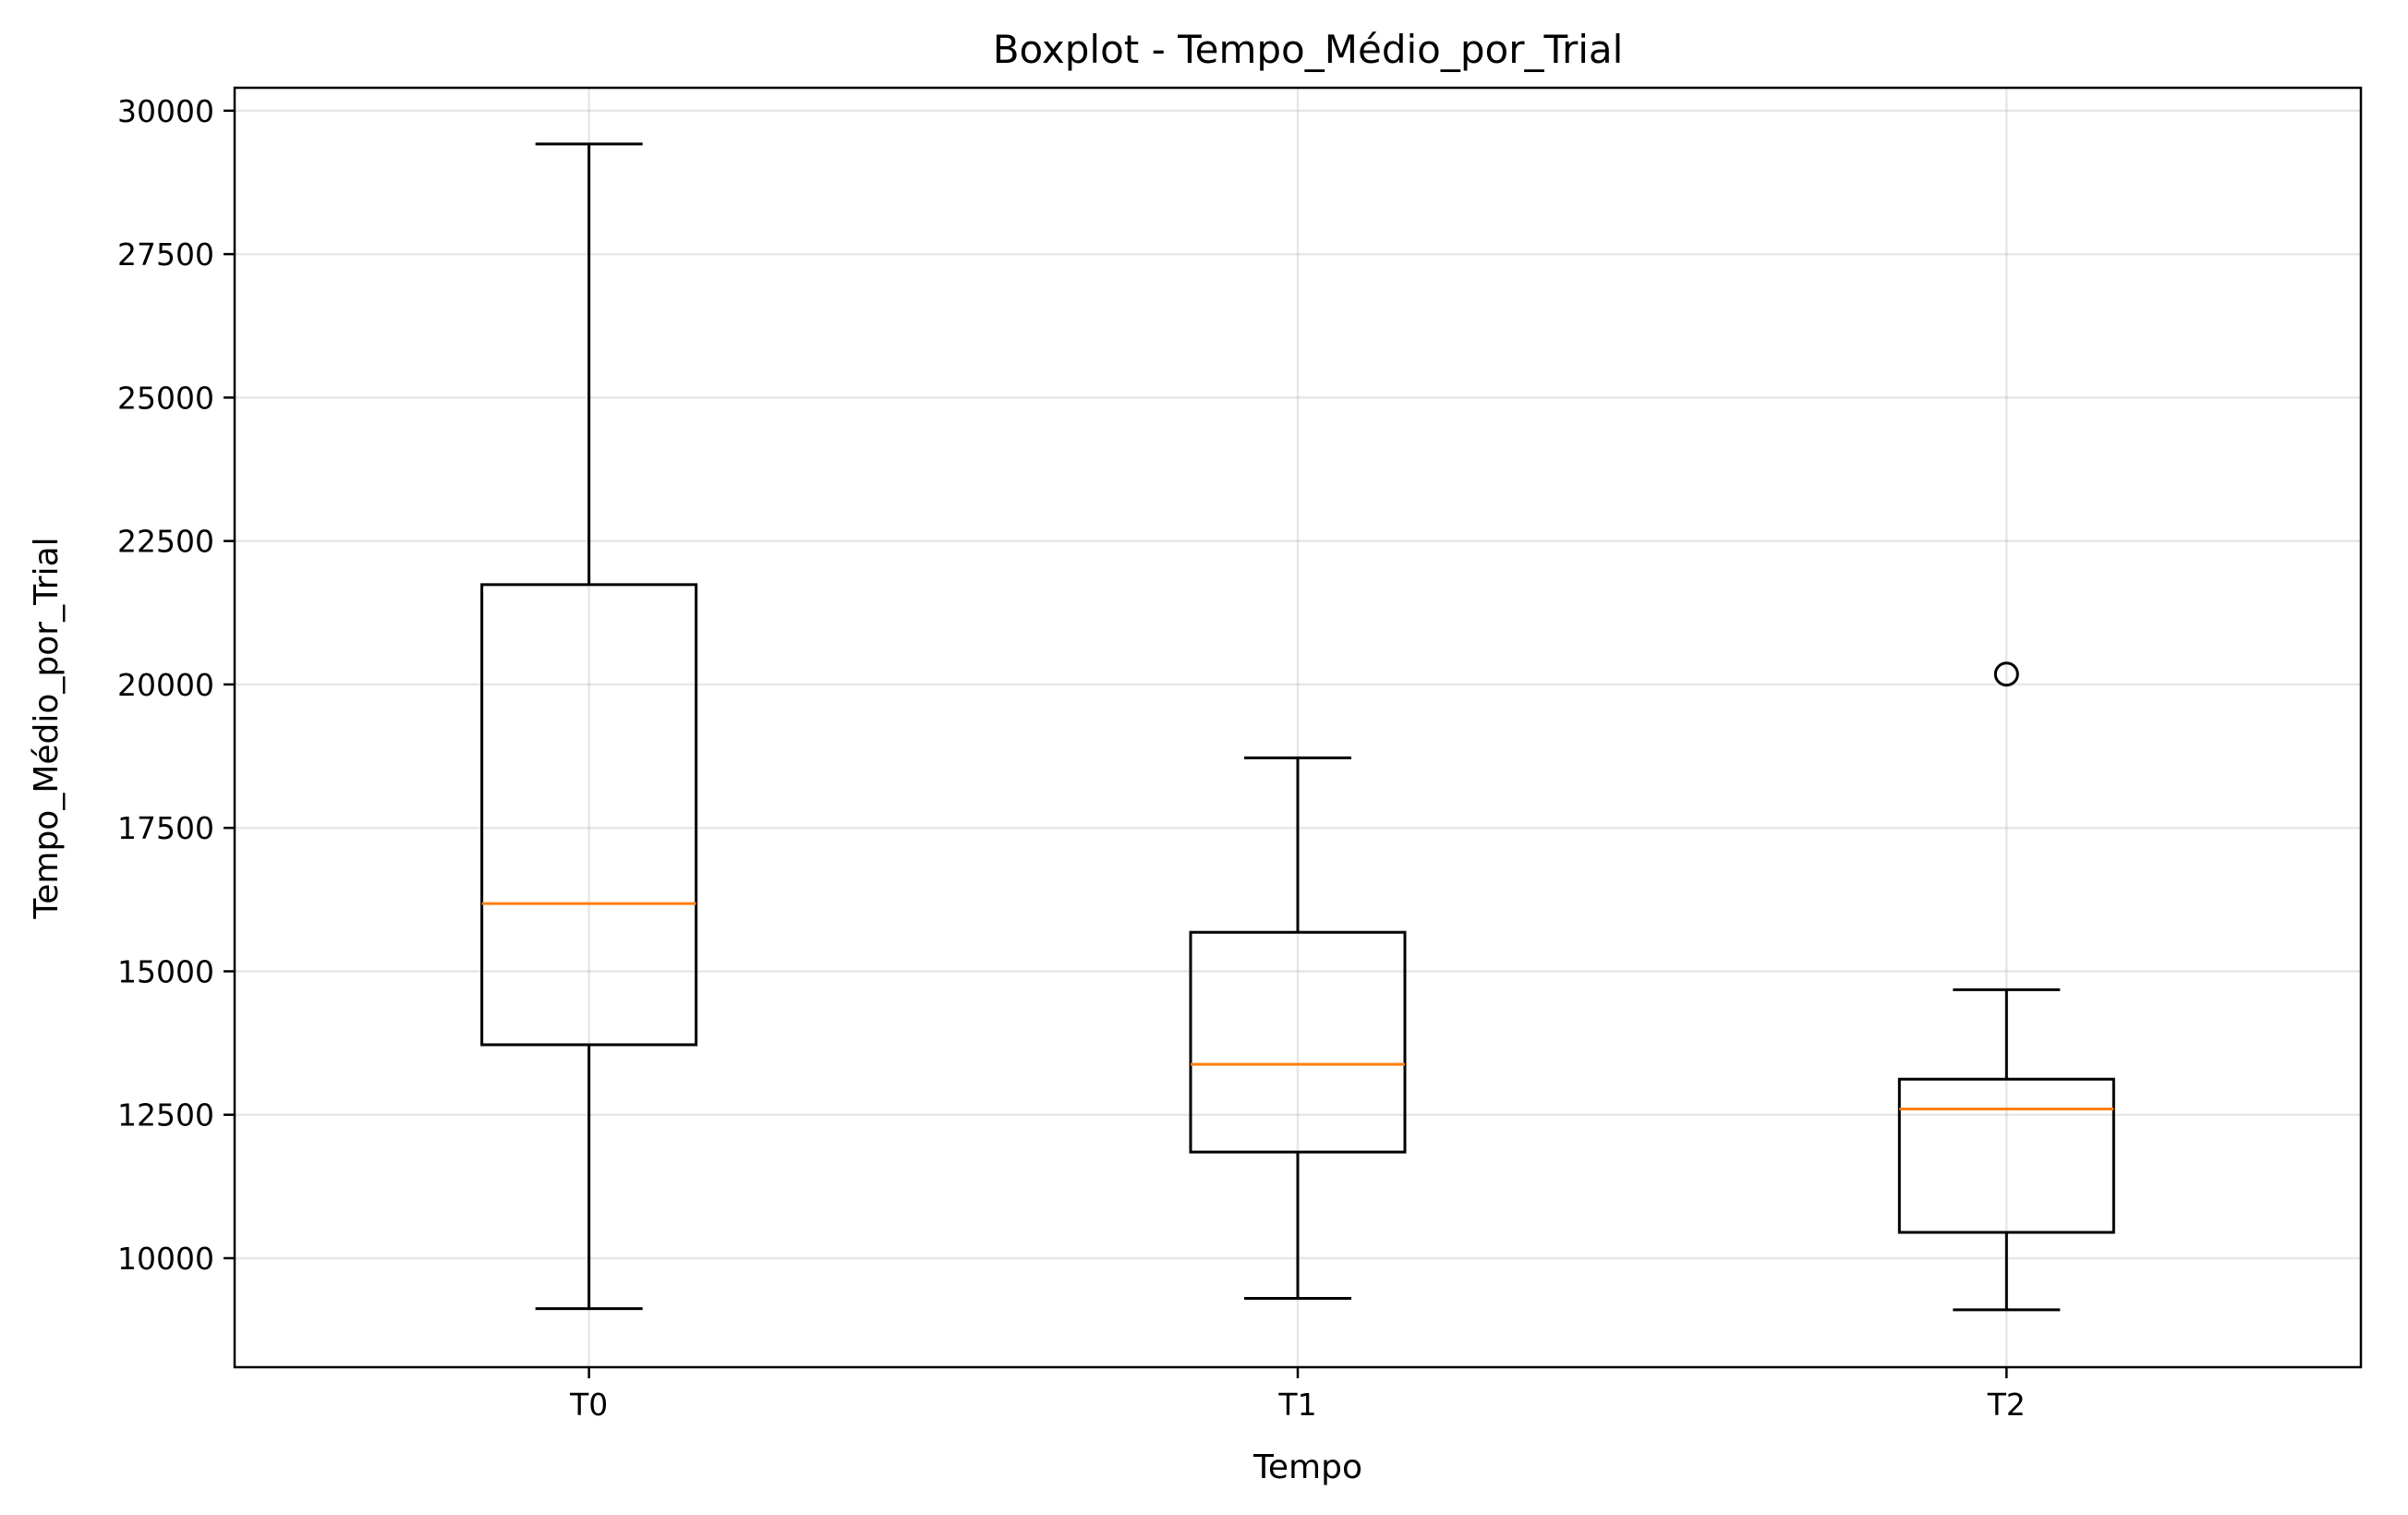  I want to click on chart-title: Boxplot - Tempo_Médio_por_Trial, so click(1308, 50).